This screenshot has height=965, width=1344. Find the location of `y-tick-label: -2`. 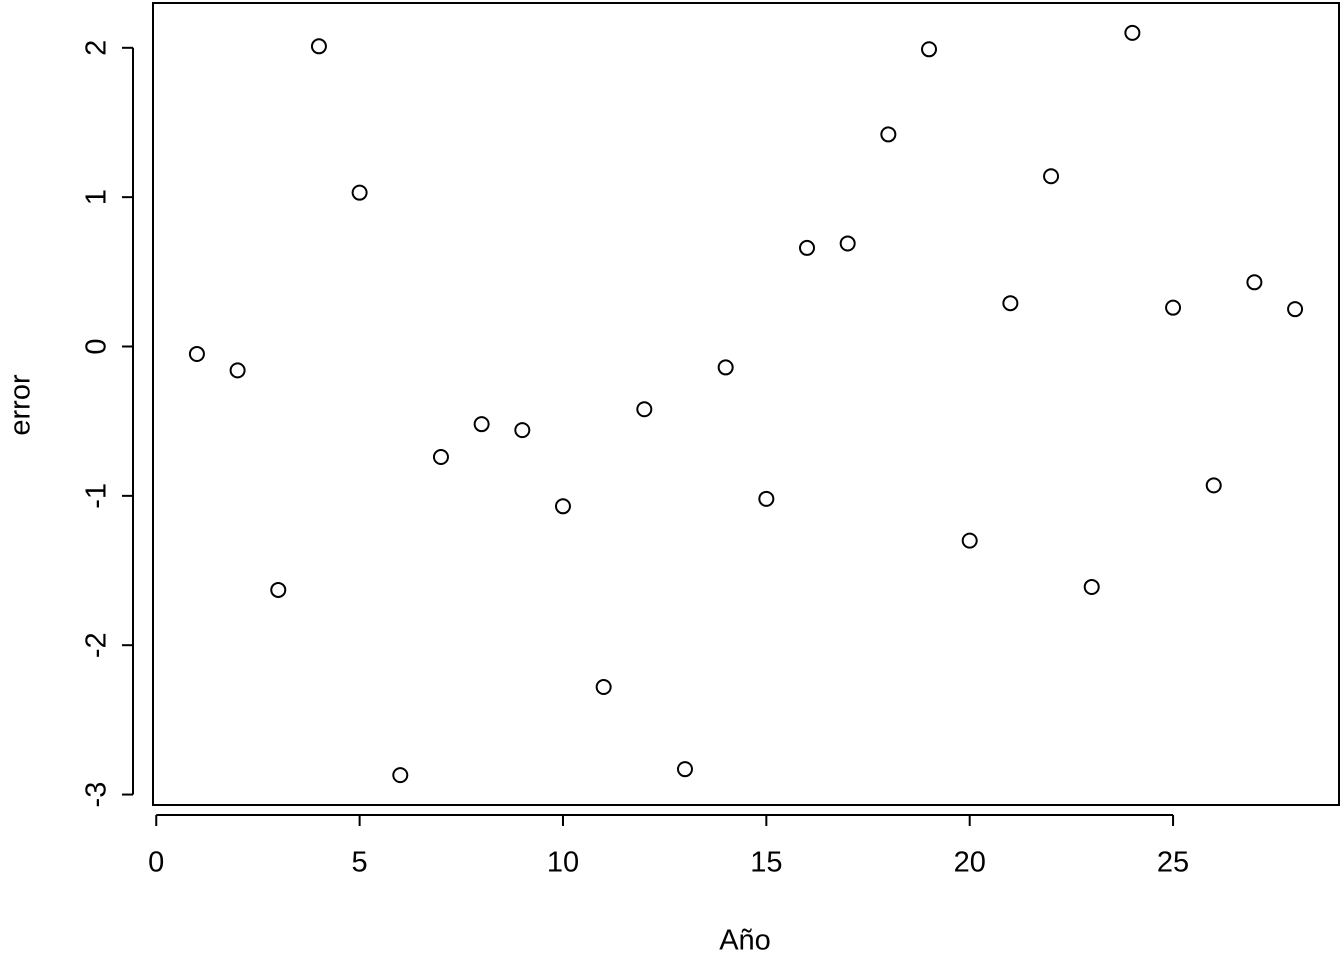

y-tick-label: -2 is located at coordinates (97, 645).